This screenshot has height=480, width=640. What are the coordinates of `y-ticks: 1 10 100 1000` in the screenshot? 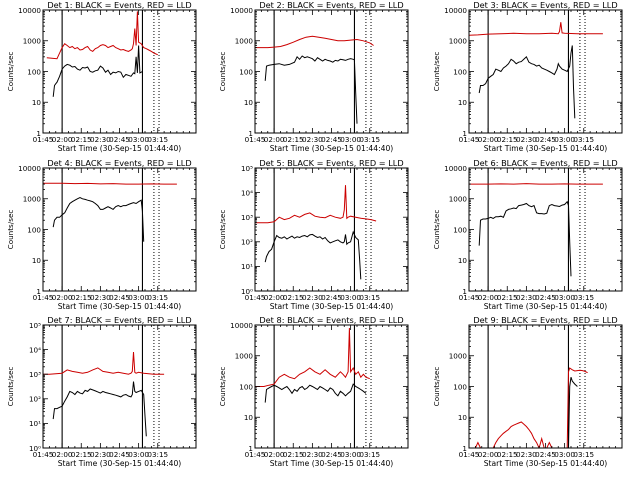 It's located at (535, 388).